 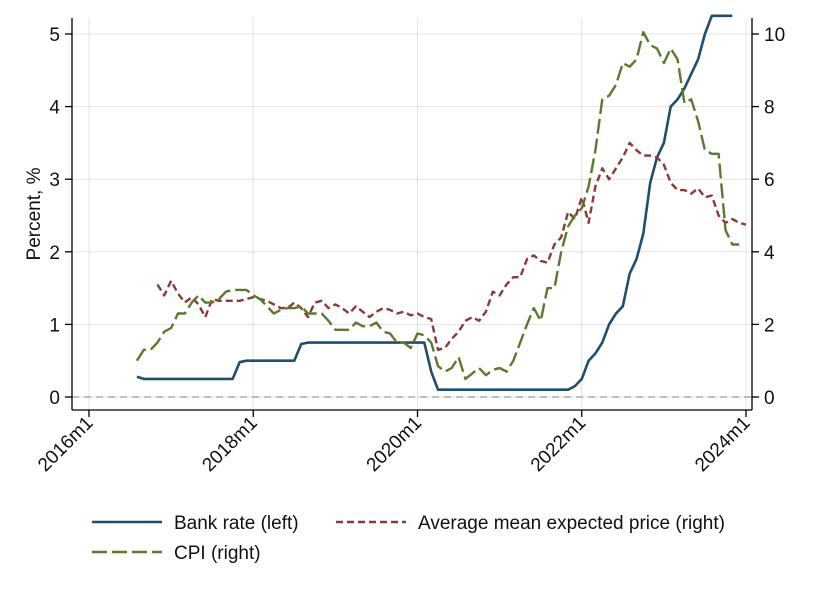 What do you see at coordinates (54, 253) in the screenshot?
I see `left-tick-label: 2` at bounding box center [54, 253].